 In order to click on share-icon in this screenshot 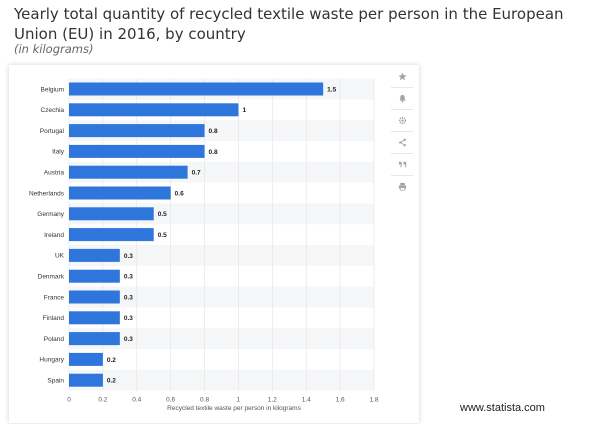, I will do `click(402, 142)`.